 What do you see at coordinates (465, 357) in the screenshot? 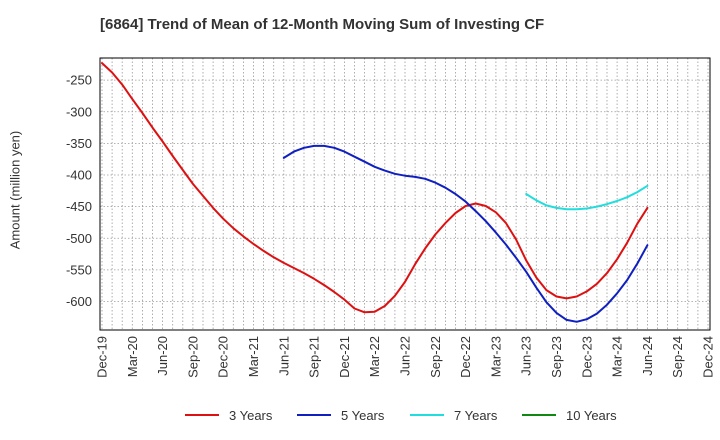
I see `x-tick-label: Dec-22` at bounding box center [465, 357].